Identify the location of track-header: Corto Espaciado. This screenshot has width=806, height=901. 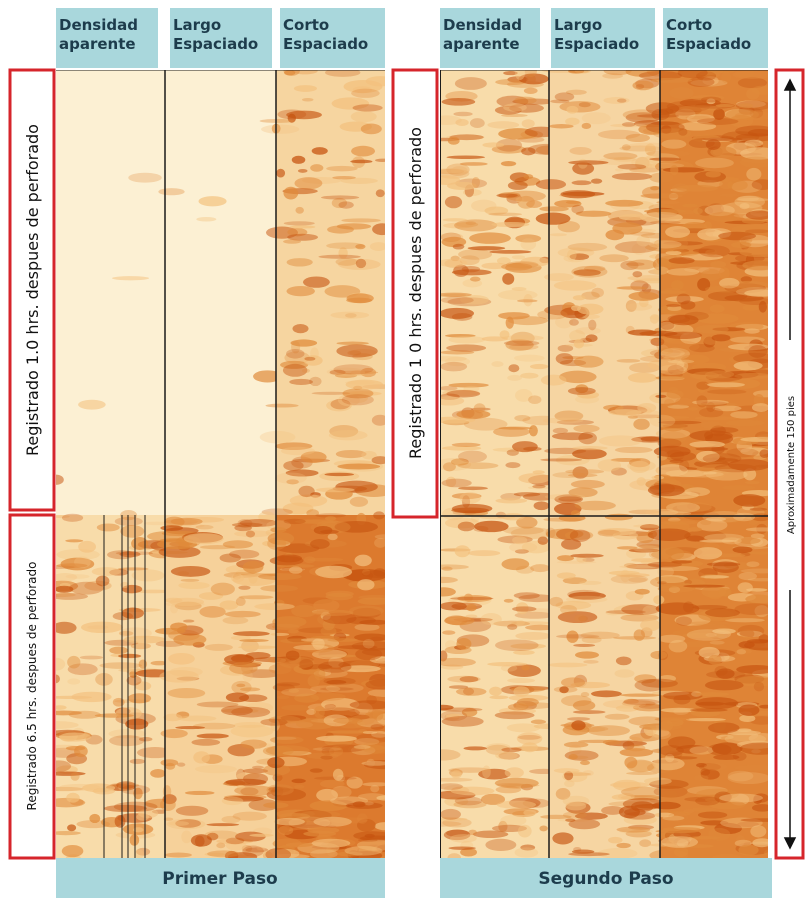
(708, 34).